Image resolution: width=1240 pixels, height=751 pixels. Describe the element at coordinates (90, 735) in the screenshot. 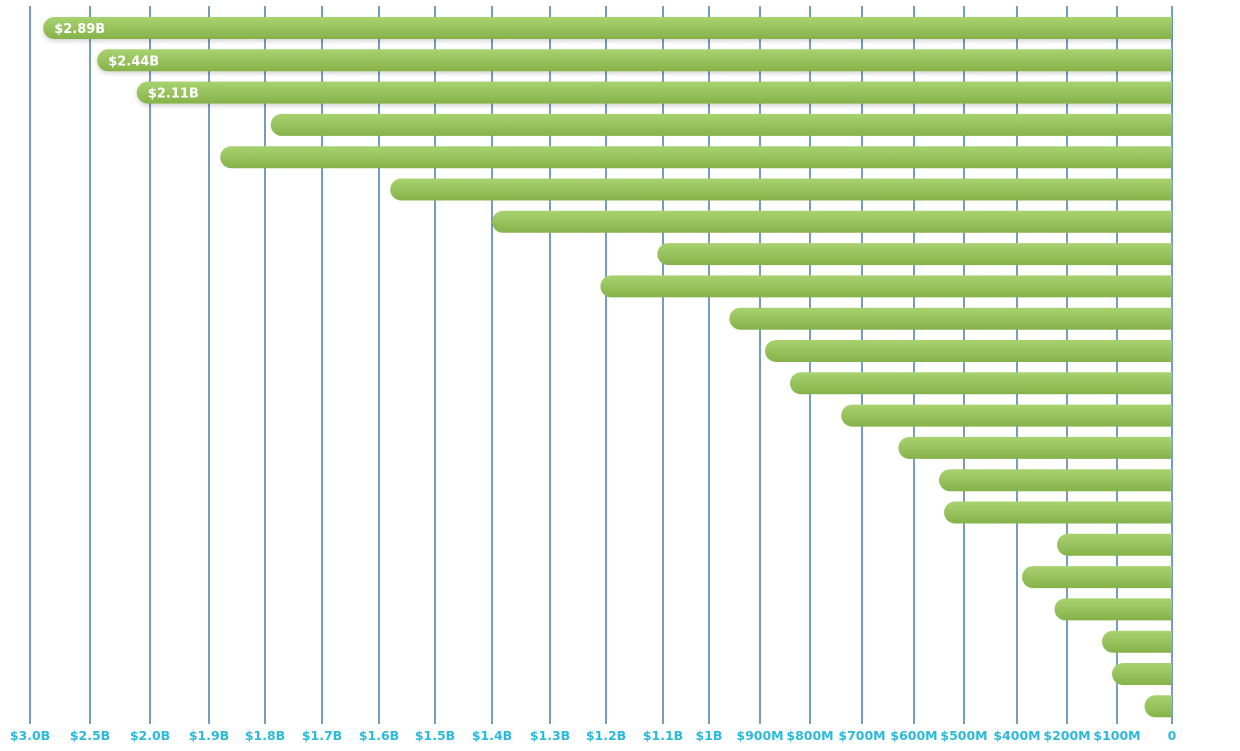

I see `x-tick-label: $2.5B` at that location.